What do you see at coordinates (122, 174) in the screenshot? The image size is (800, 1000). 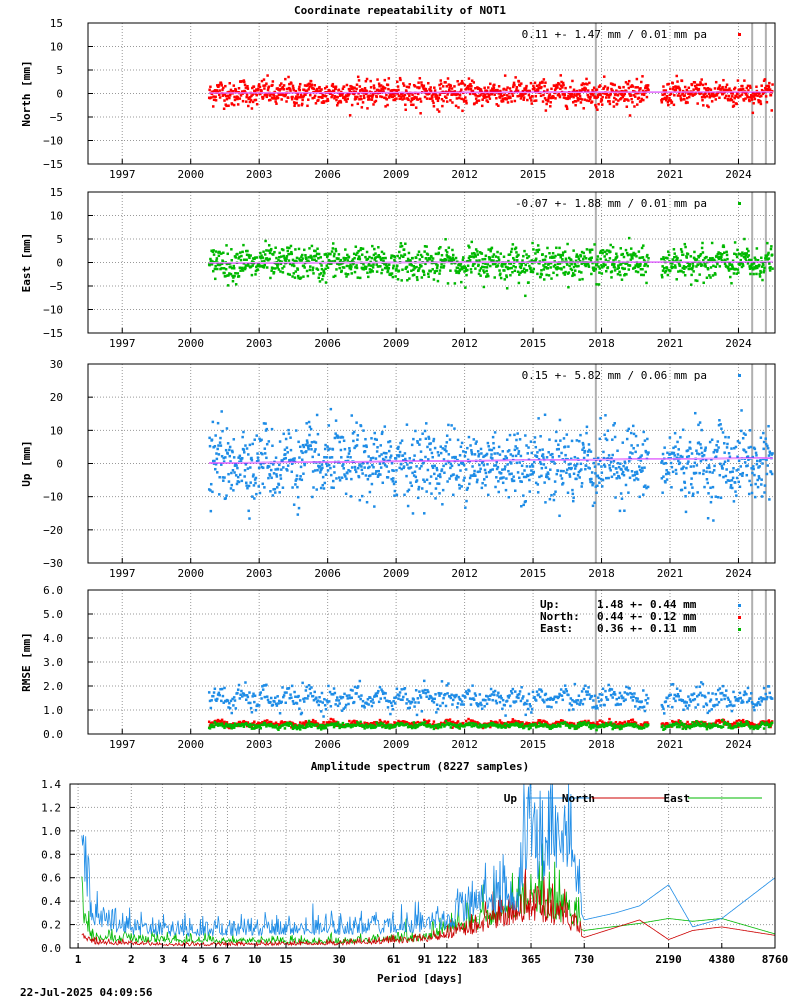 I see `x-tick-label: 1997` at bounding box center [122, 174].